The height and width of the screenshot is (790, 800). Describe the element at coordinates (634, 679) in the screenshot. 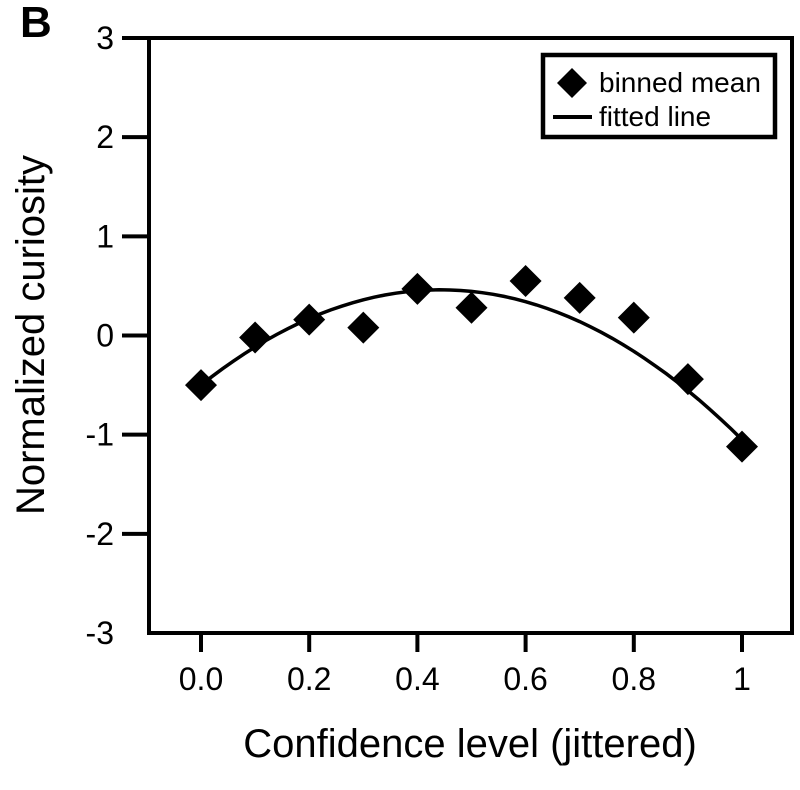

I see `x-tick-label: 0.8` at that location.